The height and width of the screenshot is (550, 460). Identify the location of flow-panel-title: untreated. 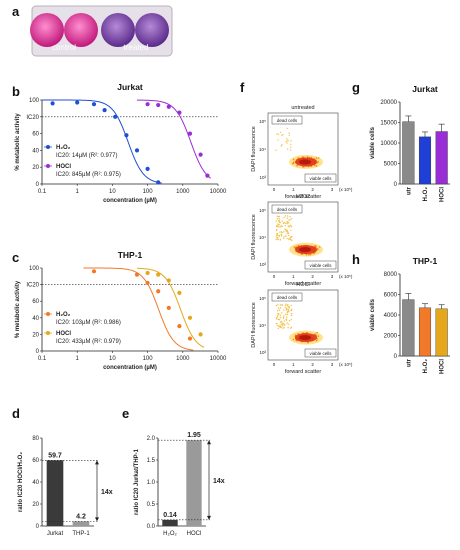
(302, 108).